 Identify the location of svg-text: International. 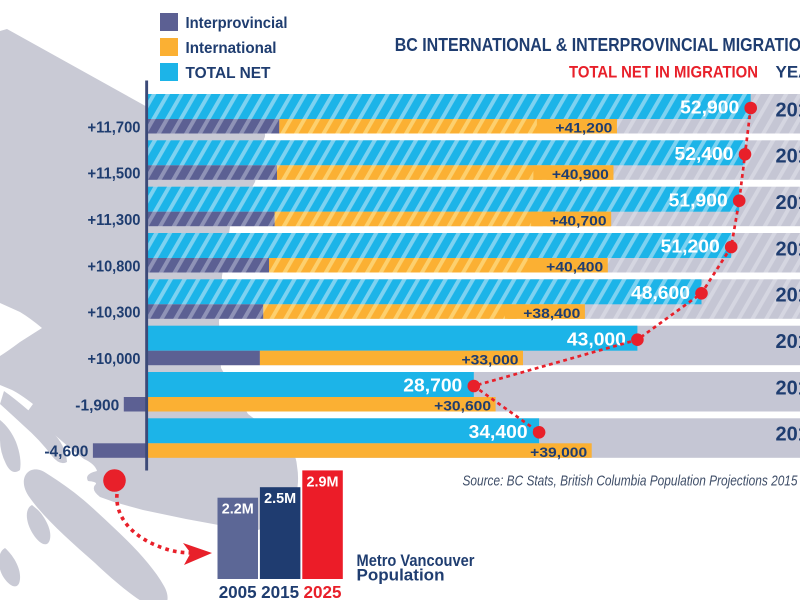
(231, 48).